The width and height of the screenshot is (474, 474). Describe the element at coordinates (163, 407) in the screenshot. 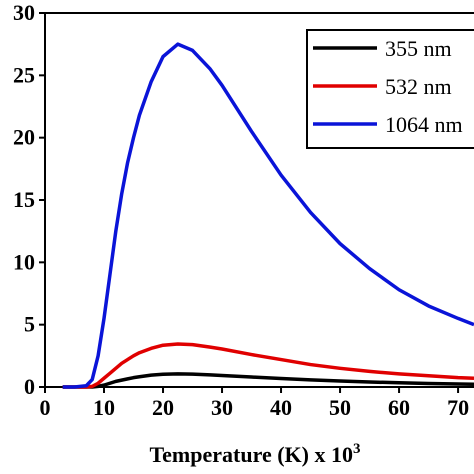

I see `x-tick-label: 20` at that location.